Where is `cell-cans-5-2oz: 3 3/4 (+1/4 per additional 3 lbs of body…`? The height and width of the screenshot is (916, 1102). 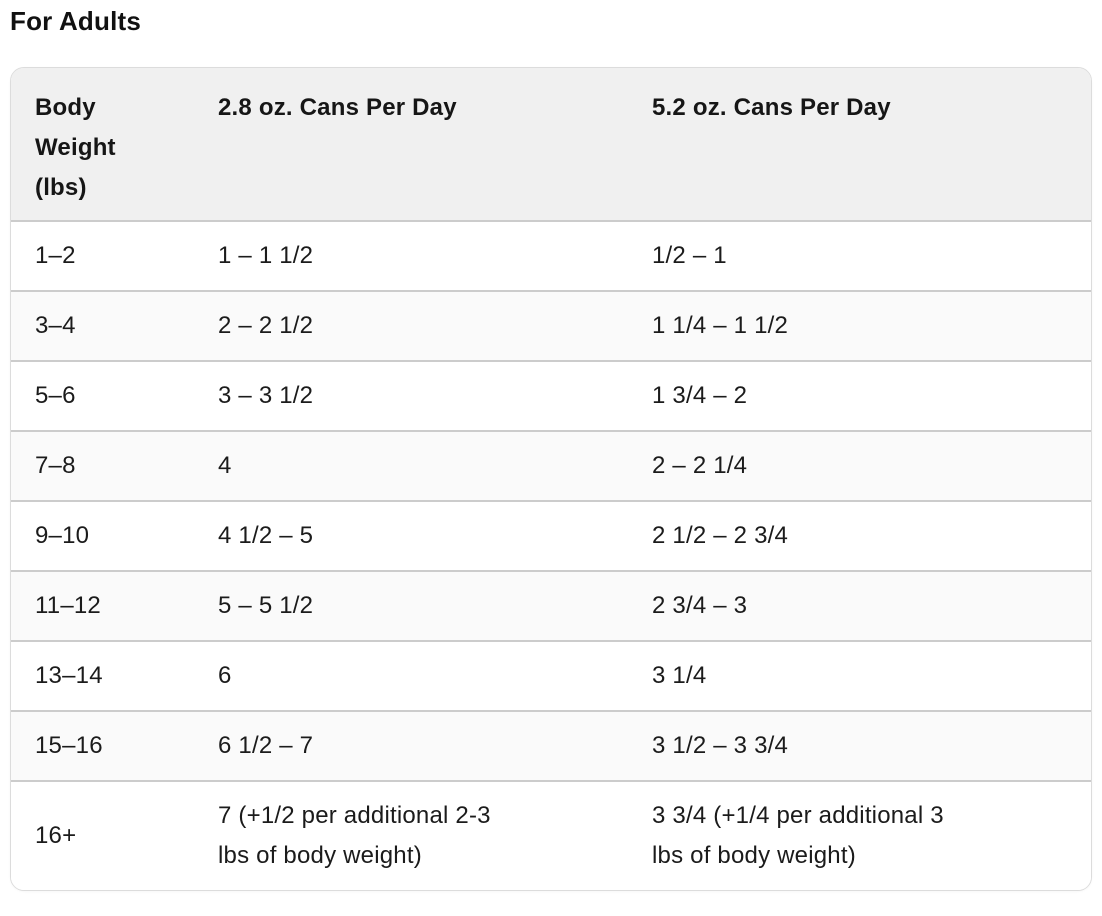
cell-cans-5-2oz: 3 3/4 (+1/4 per additional 3 lbs of body… is located at coordinates (859, 835).